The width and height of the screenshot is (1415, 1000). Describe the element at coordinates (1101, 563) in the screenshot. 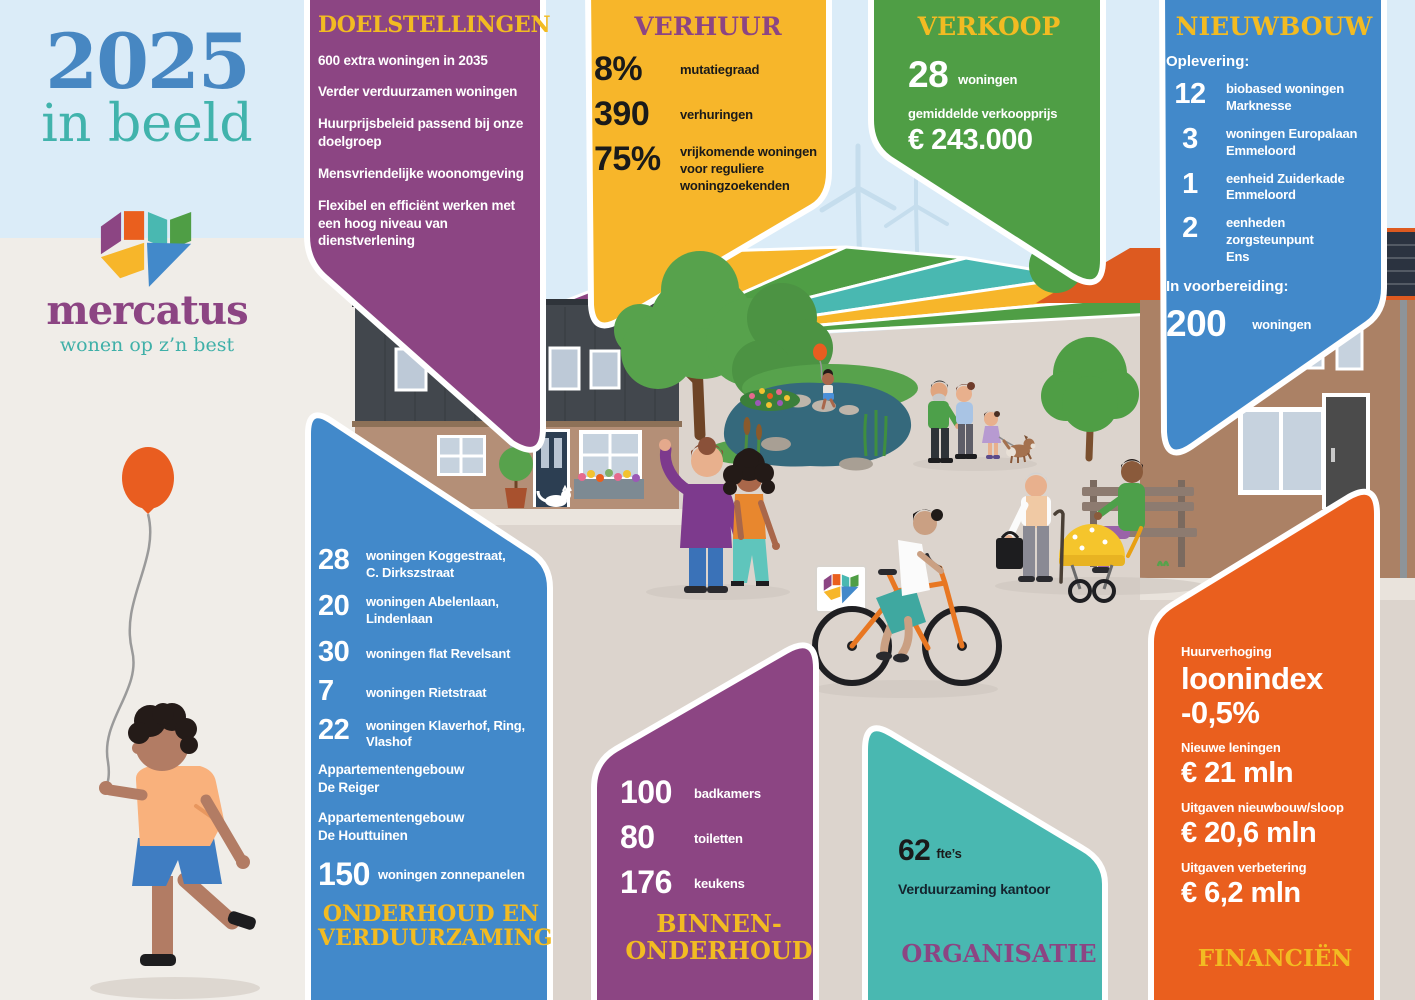

I see `pram` at that location.